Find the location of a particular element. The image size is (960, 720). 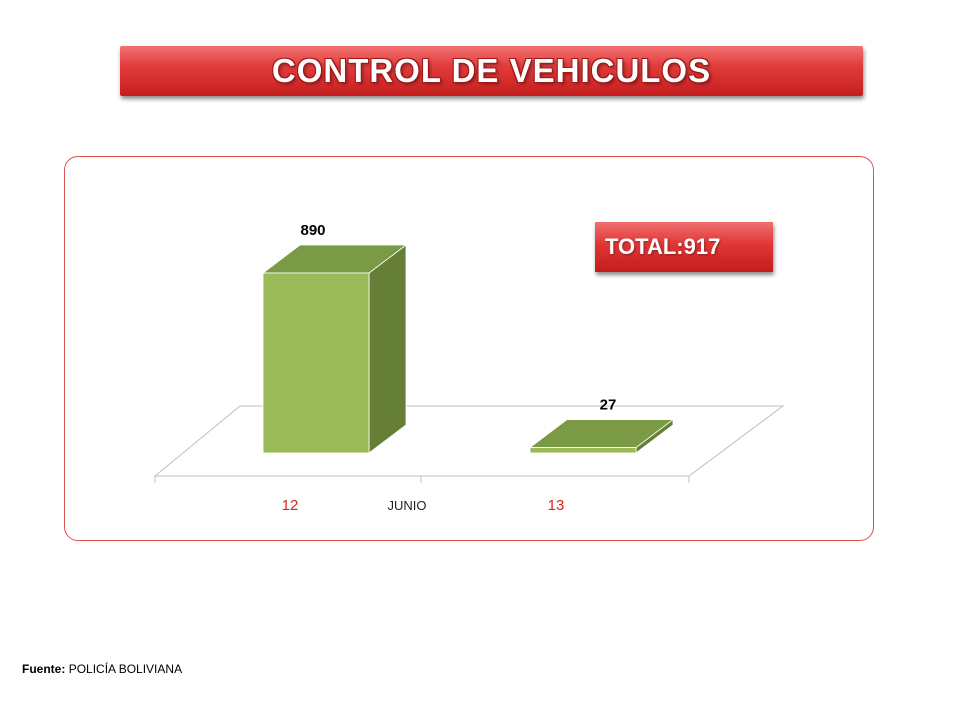

category-label: 12 is located at coordinates (290, 505).